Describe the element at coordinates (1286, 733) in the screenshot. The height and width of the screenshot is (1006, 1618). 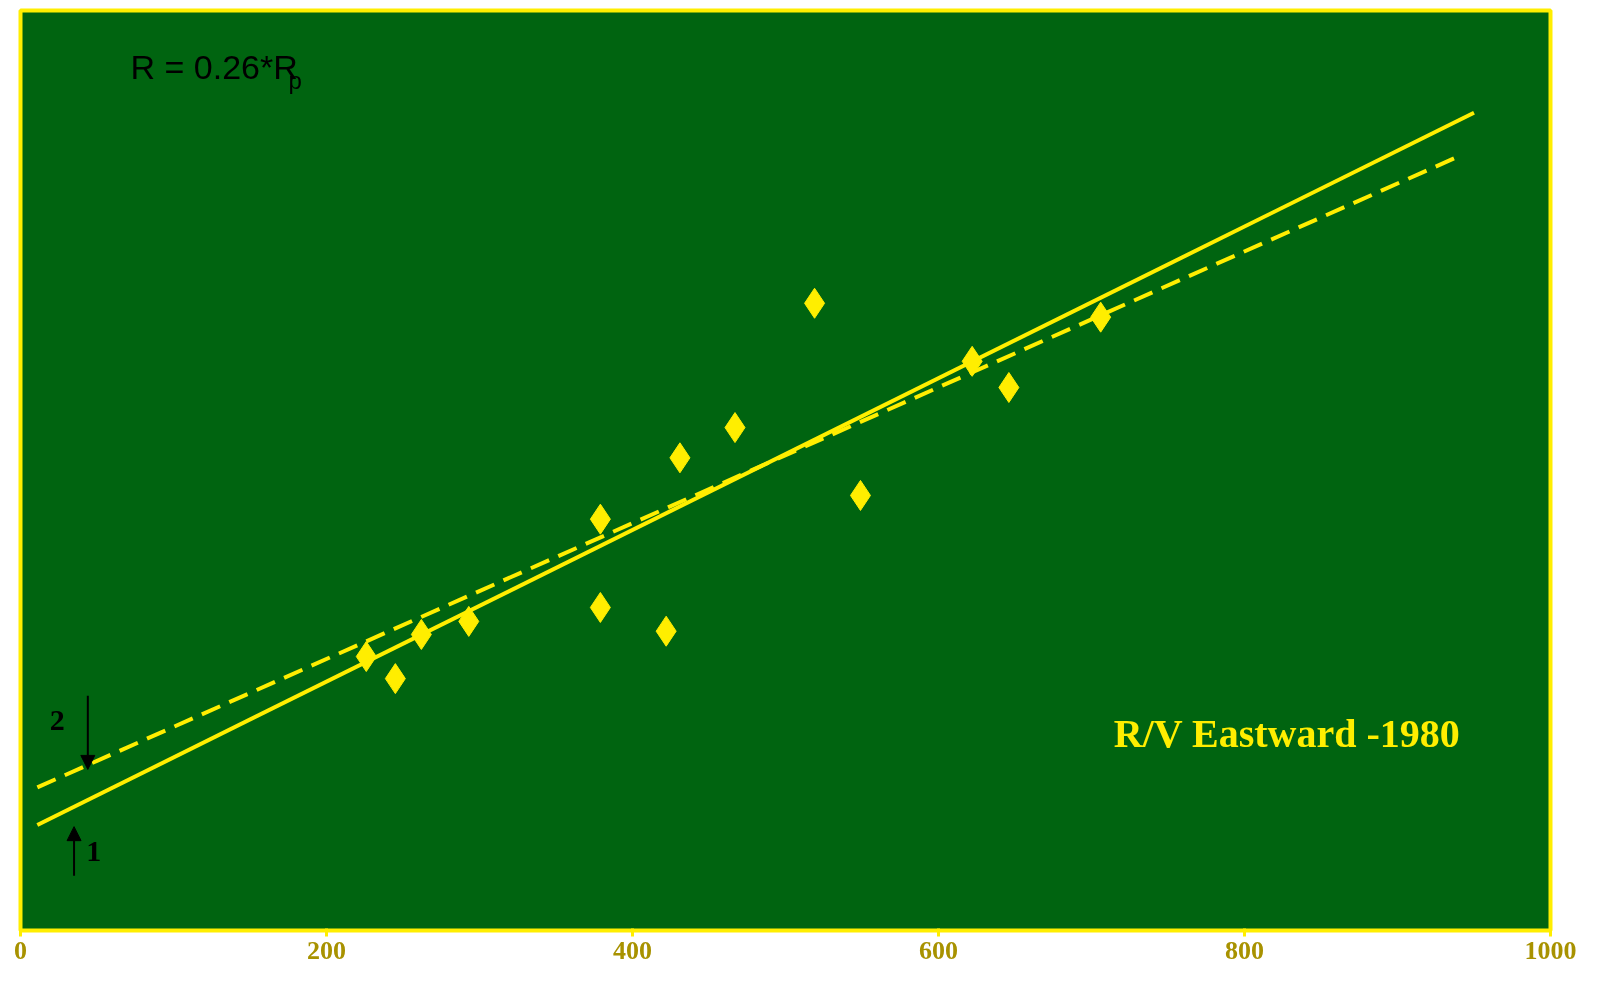
I see `annotation: R/V Eastward -1980` at that location.